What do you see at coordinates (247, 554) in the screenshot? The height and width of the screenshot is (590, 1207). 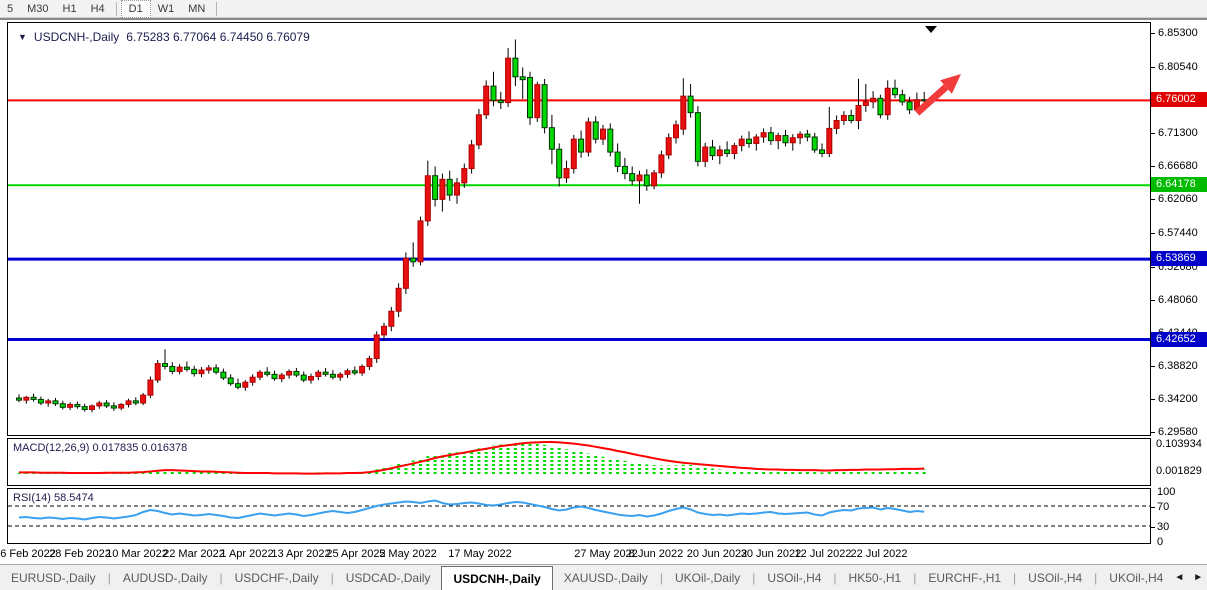 I see `date-tick-label: 1 Apr 2022` at bounding box center [247, 554].